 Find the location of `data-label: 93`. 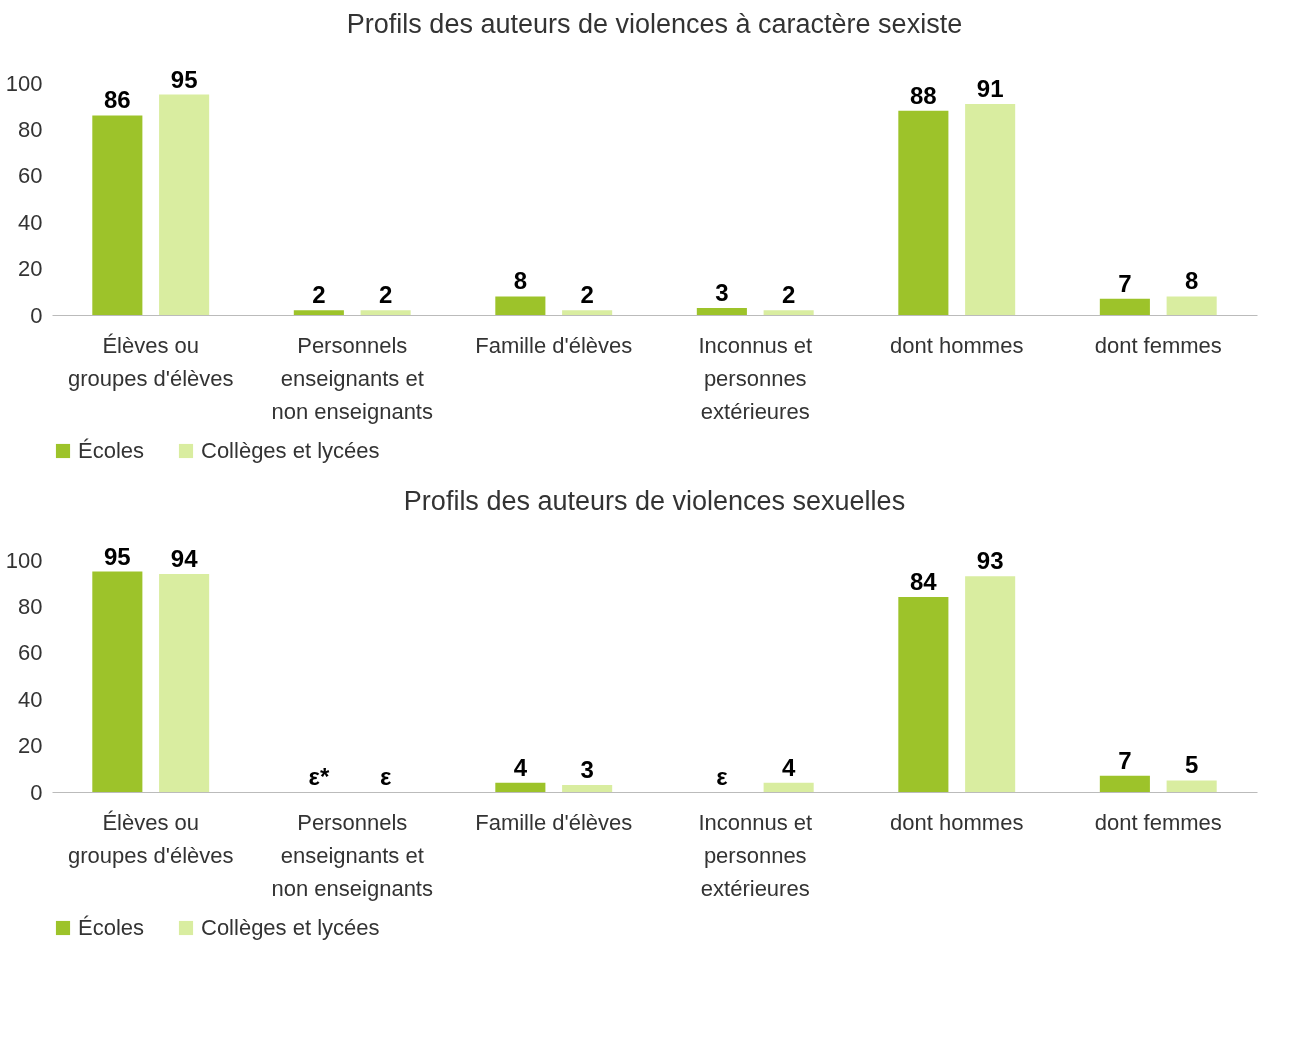

data-label: 93 is located at coordinates (990, 561).